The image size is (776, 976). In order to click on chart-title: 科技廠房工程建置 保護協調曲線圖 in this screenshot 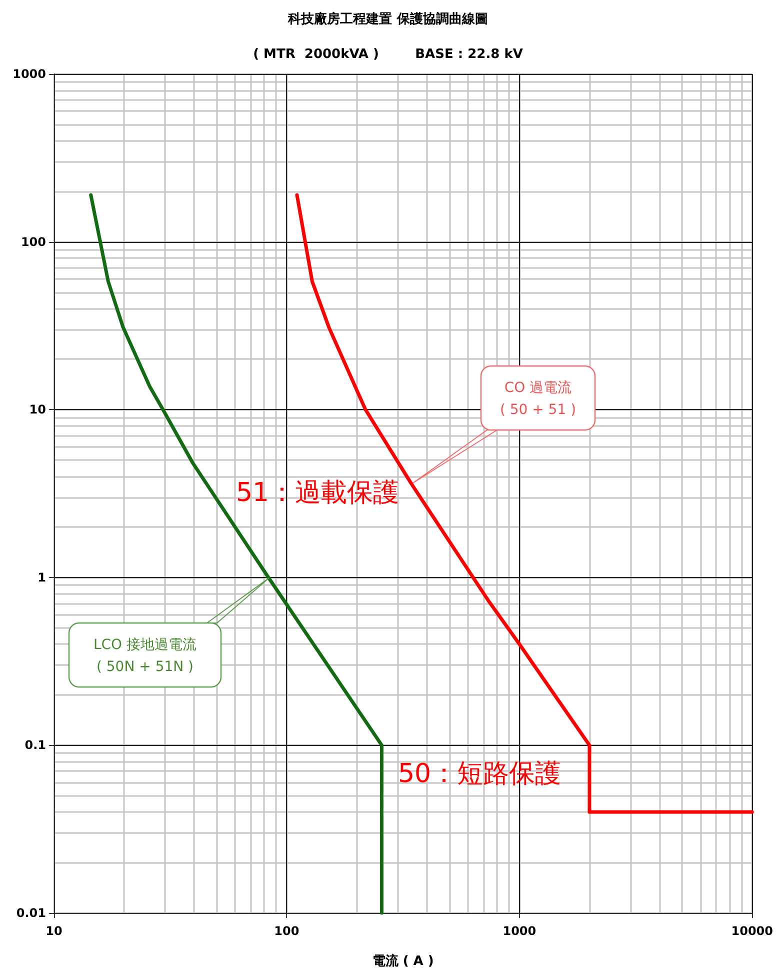, I will do `click(387, 19)`.